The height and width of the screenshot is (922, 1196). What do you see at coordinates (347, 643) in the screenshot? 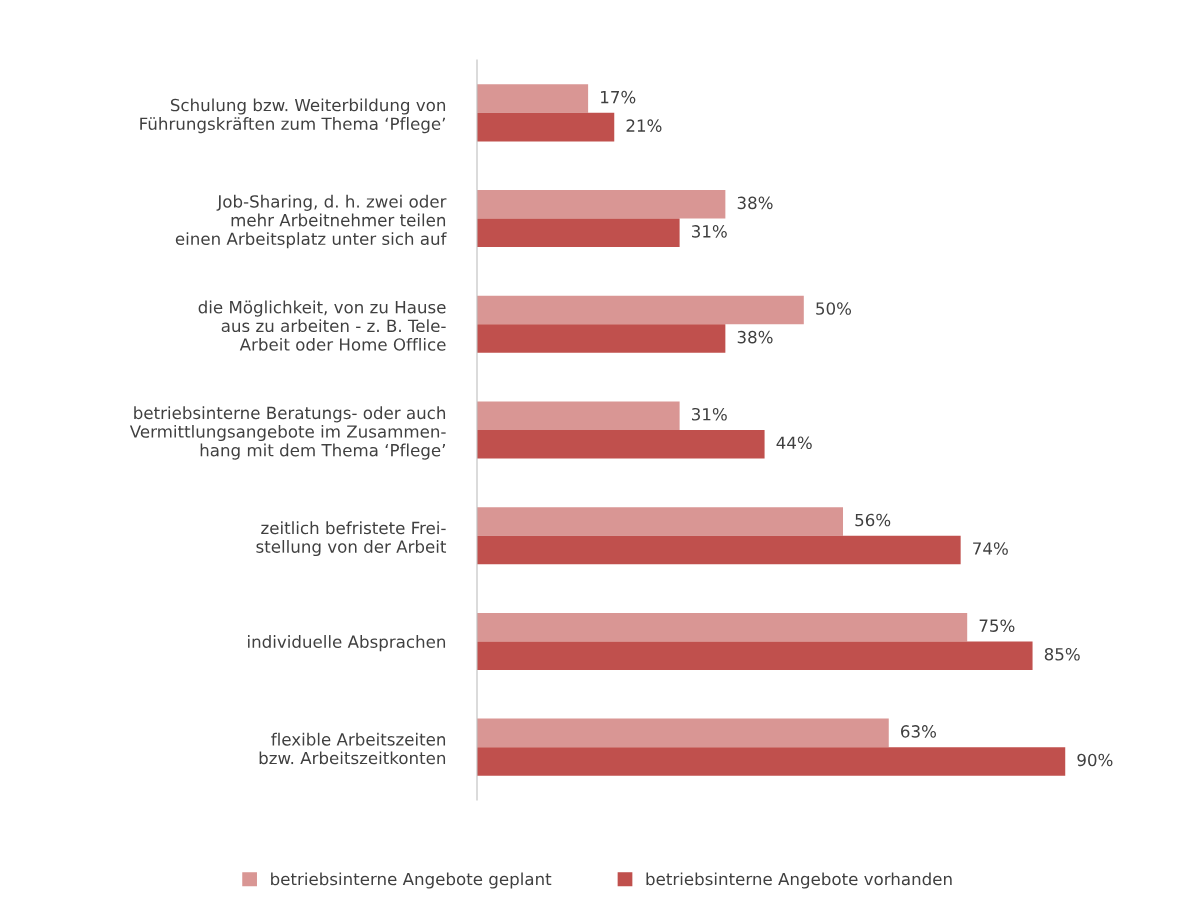
I see `y-tick-label: individuelle Absprachen` at bounding box center [347, 643].